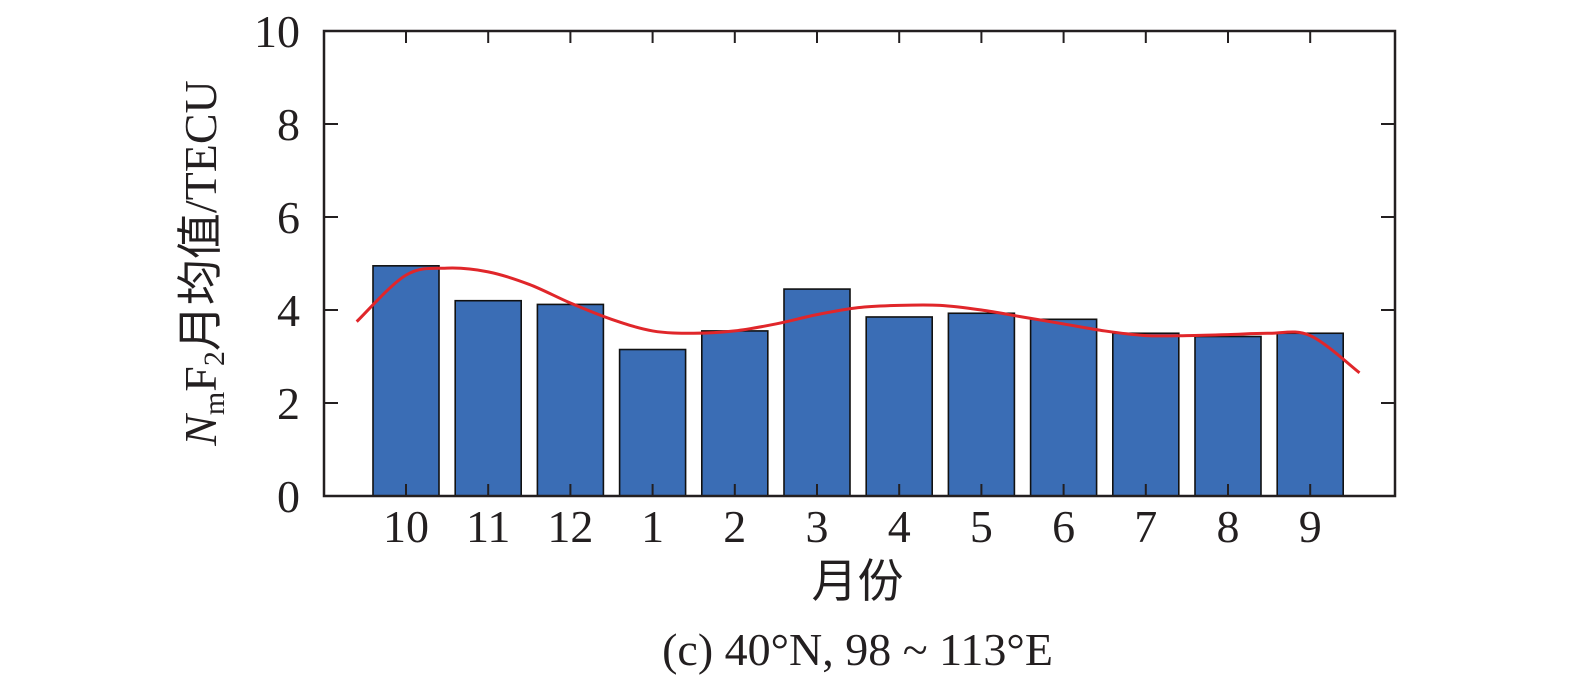  I want to click on y-axis-title-subscript-m: m, so click(214, 403).